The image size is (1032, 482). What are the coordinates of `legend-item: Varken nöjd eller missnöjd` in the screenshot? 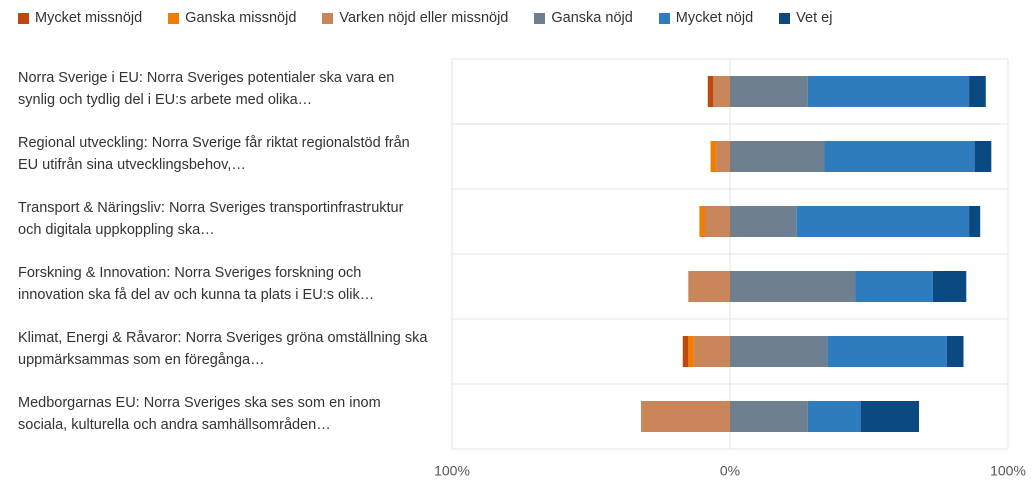 It's located at (415, 18).